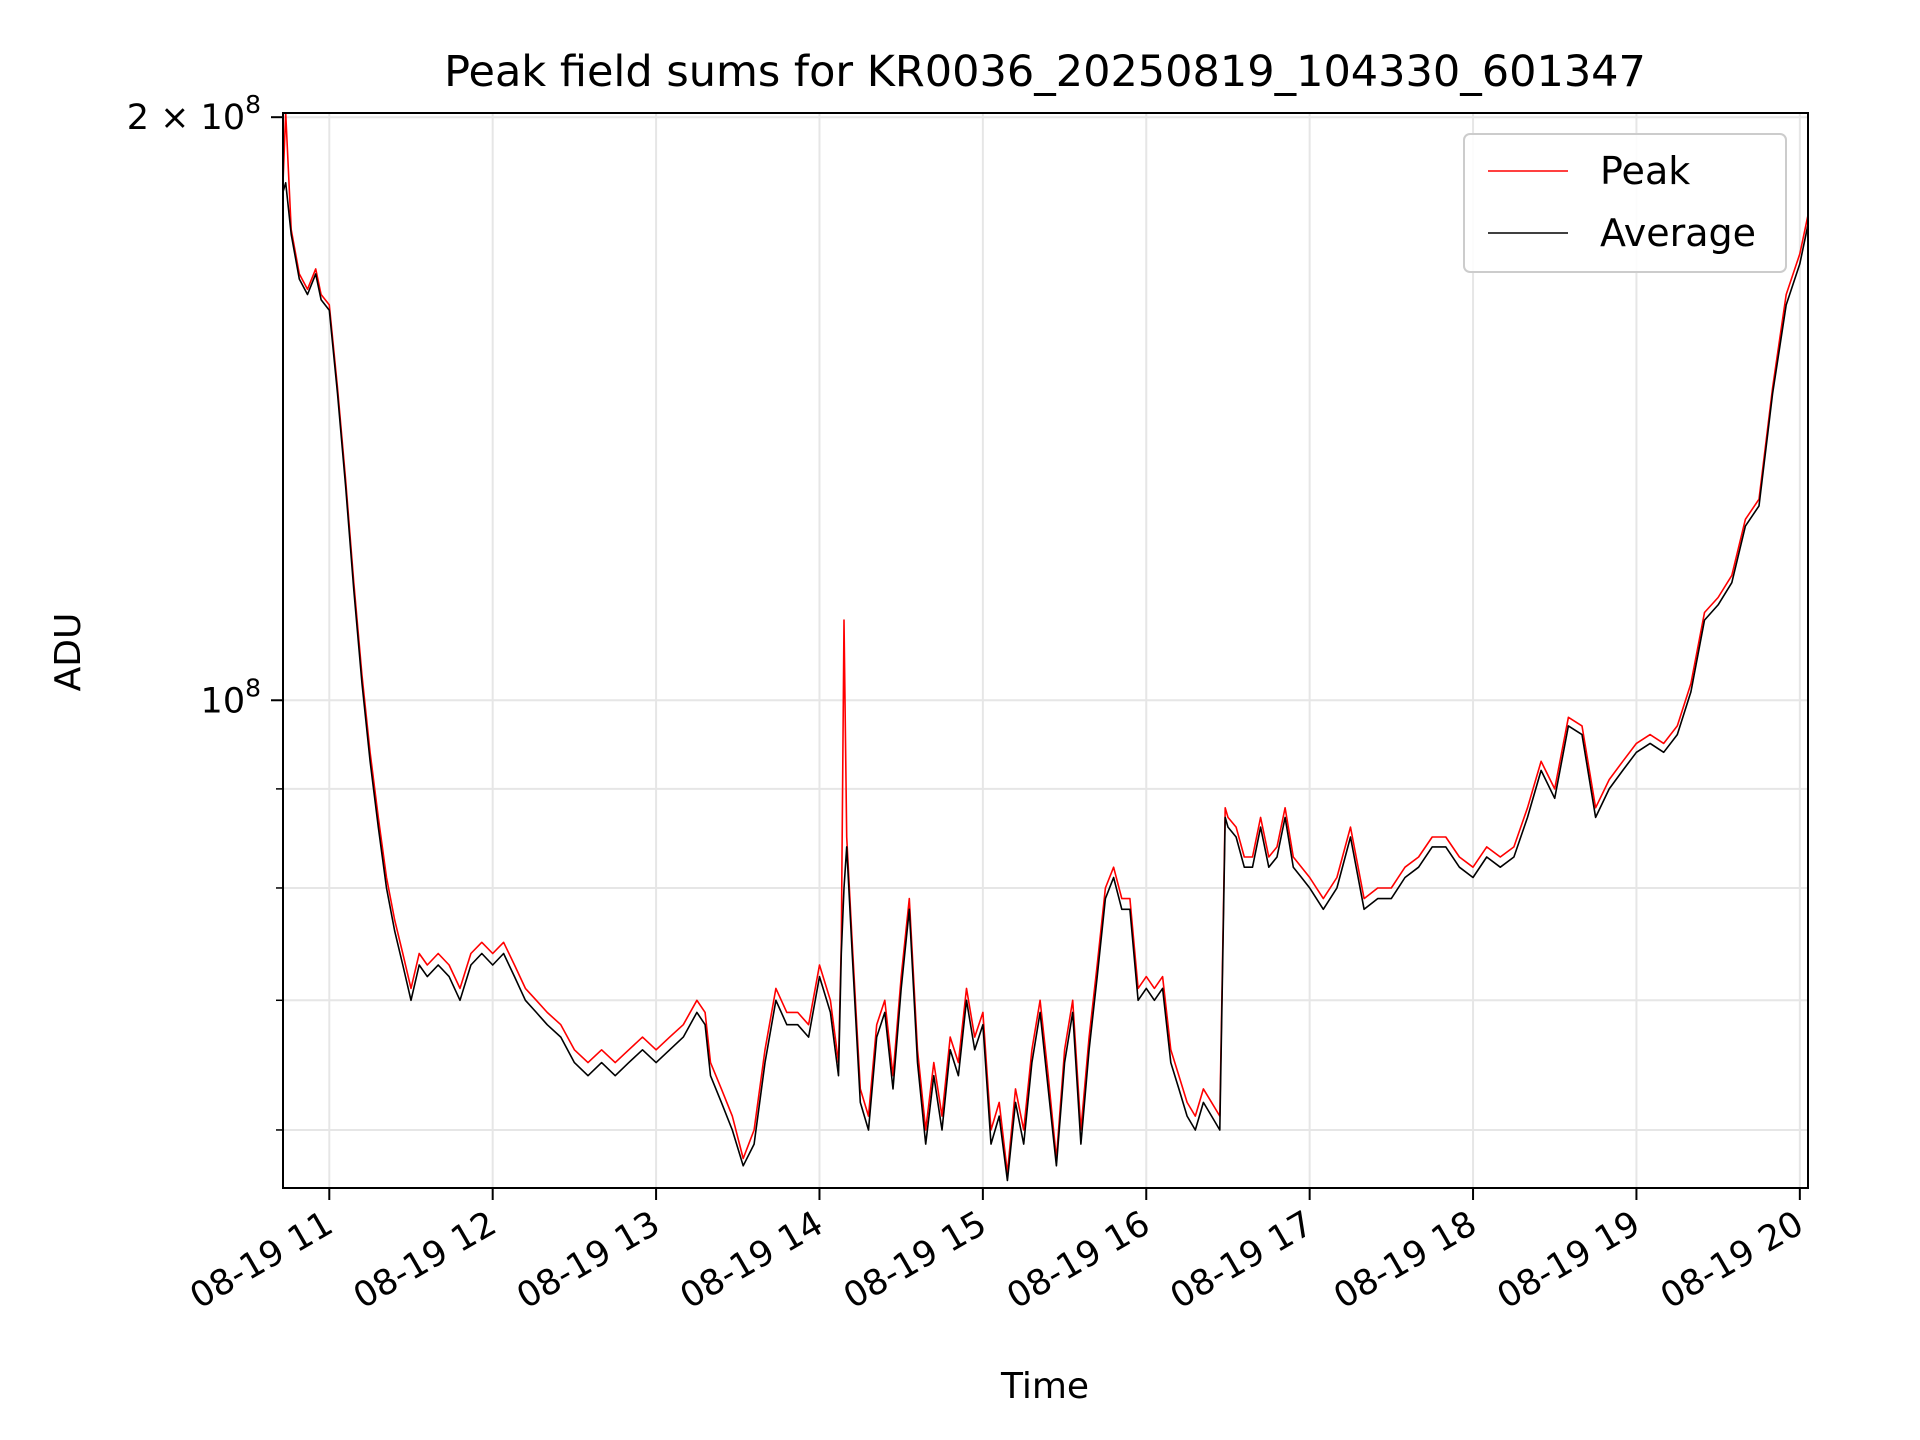 This screenshot has width=1920, height=1440. What do you see at coordinates (205, 610) in the screenshot?
I see `y-axis: 108 2 × 108` at bounding box center [205, 610].